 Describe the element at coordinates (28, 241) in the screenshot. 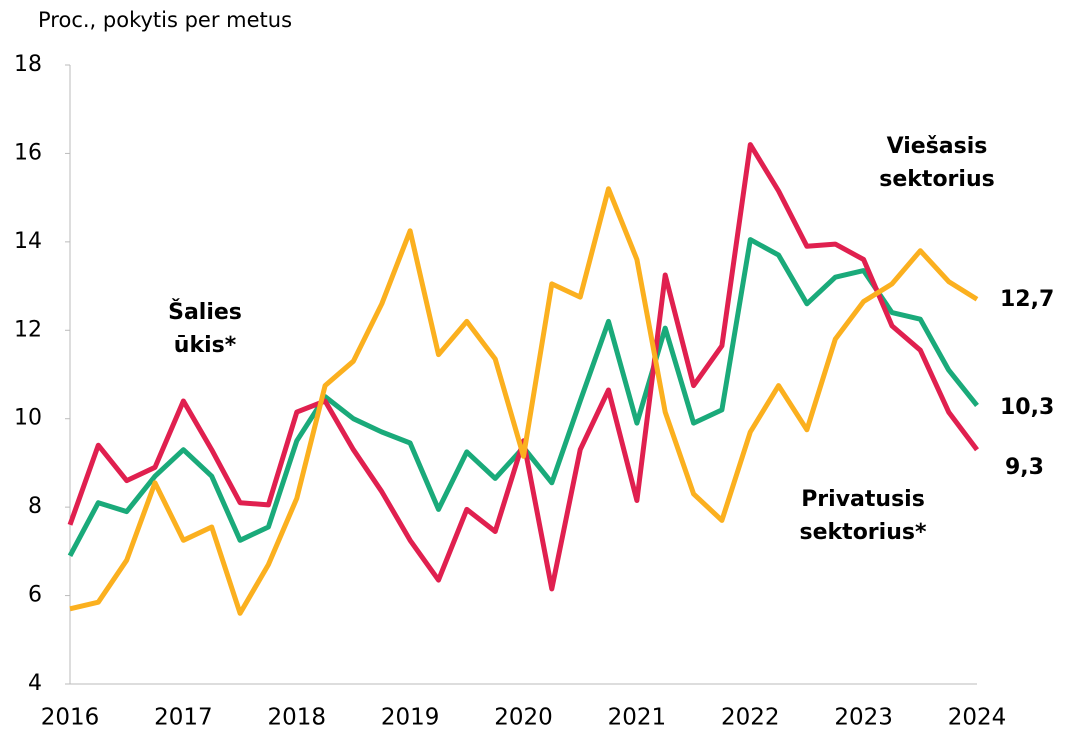

I see `y-tick-label: 14` at that location.